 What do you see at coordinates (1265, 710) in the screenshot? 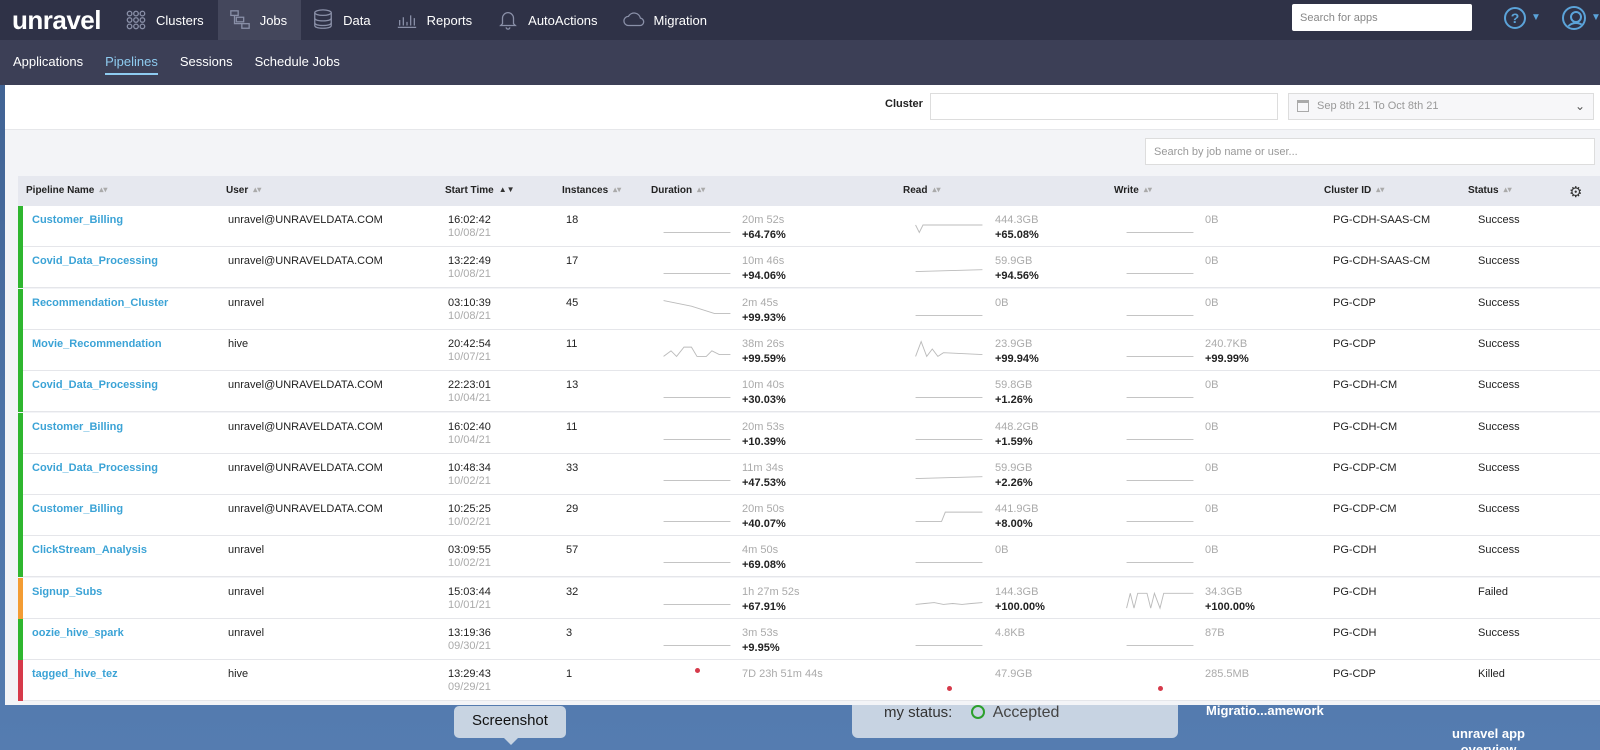
I see `desktop-migration-label: Migratio...amework` at bounding box center [1265, 710].